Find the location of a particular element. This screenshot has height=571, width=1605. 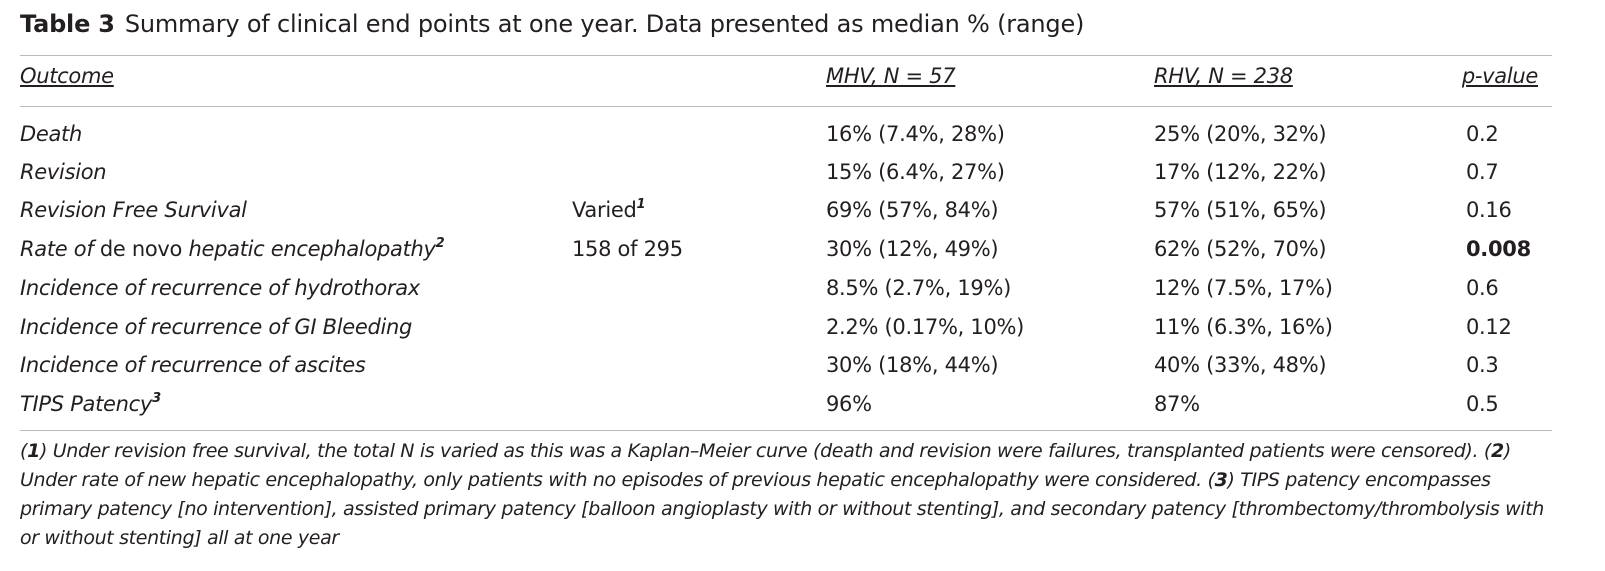

row-pvalue-hepatic-encephalopathy: 0.008 is located at coordinates (1498, 249).